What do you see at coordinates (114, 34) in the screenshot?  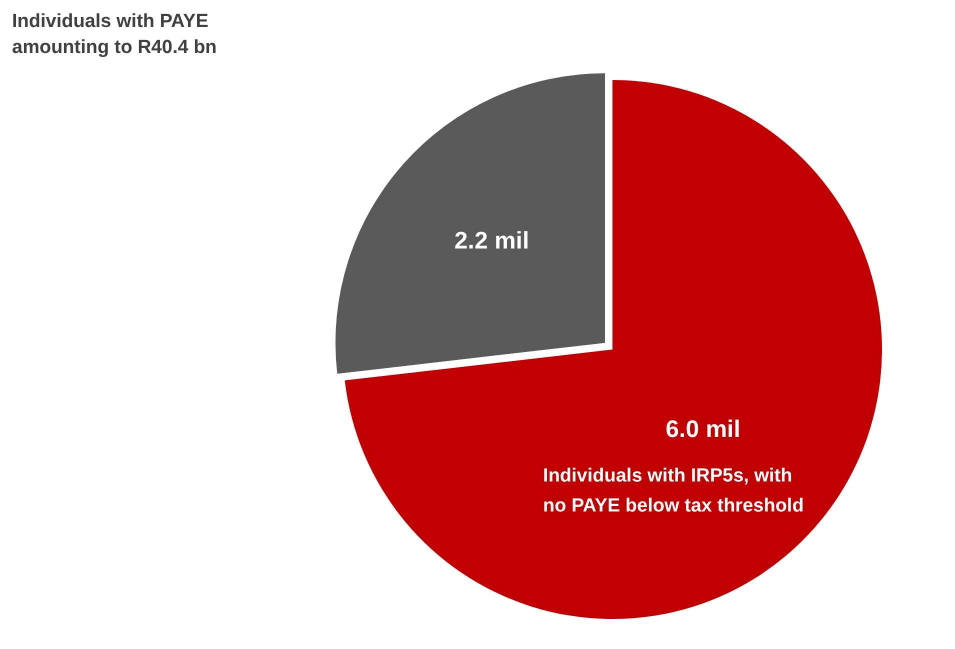 I see `slice-label: Individuals with PAYE amounting to R40.4 bn` at bounding box center [114, 34].